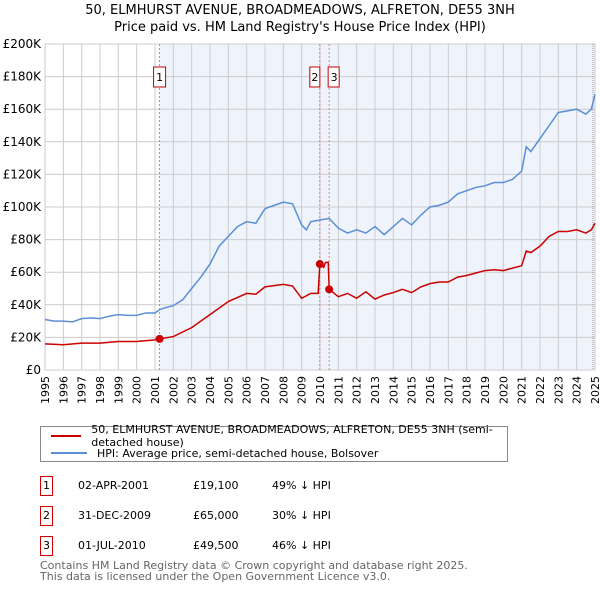  What do you see at coordinates (137, 390) in the screenshot?
I see `x-tick-label: 2000` at bounding box center [137, 390].